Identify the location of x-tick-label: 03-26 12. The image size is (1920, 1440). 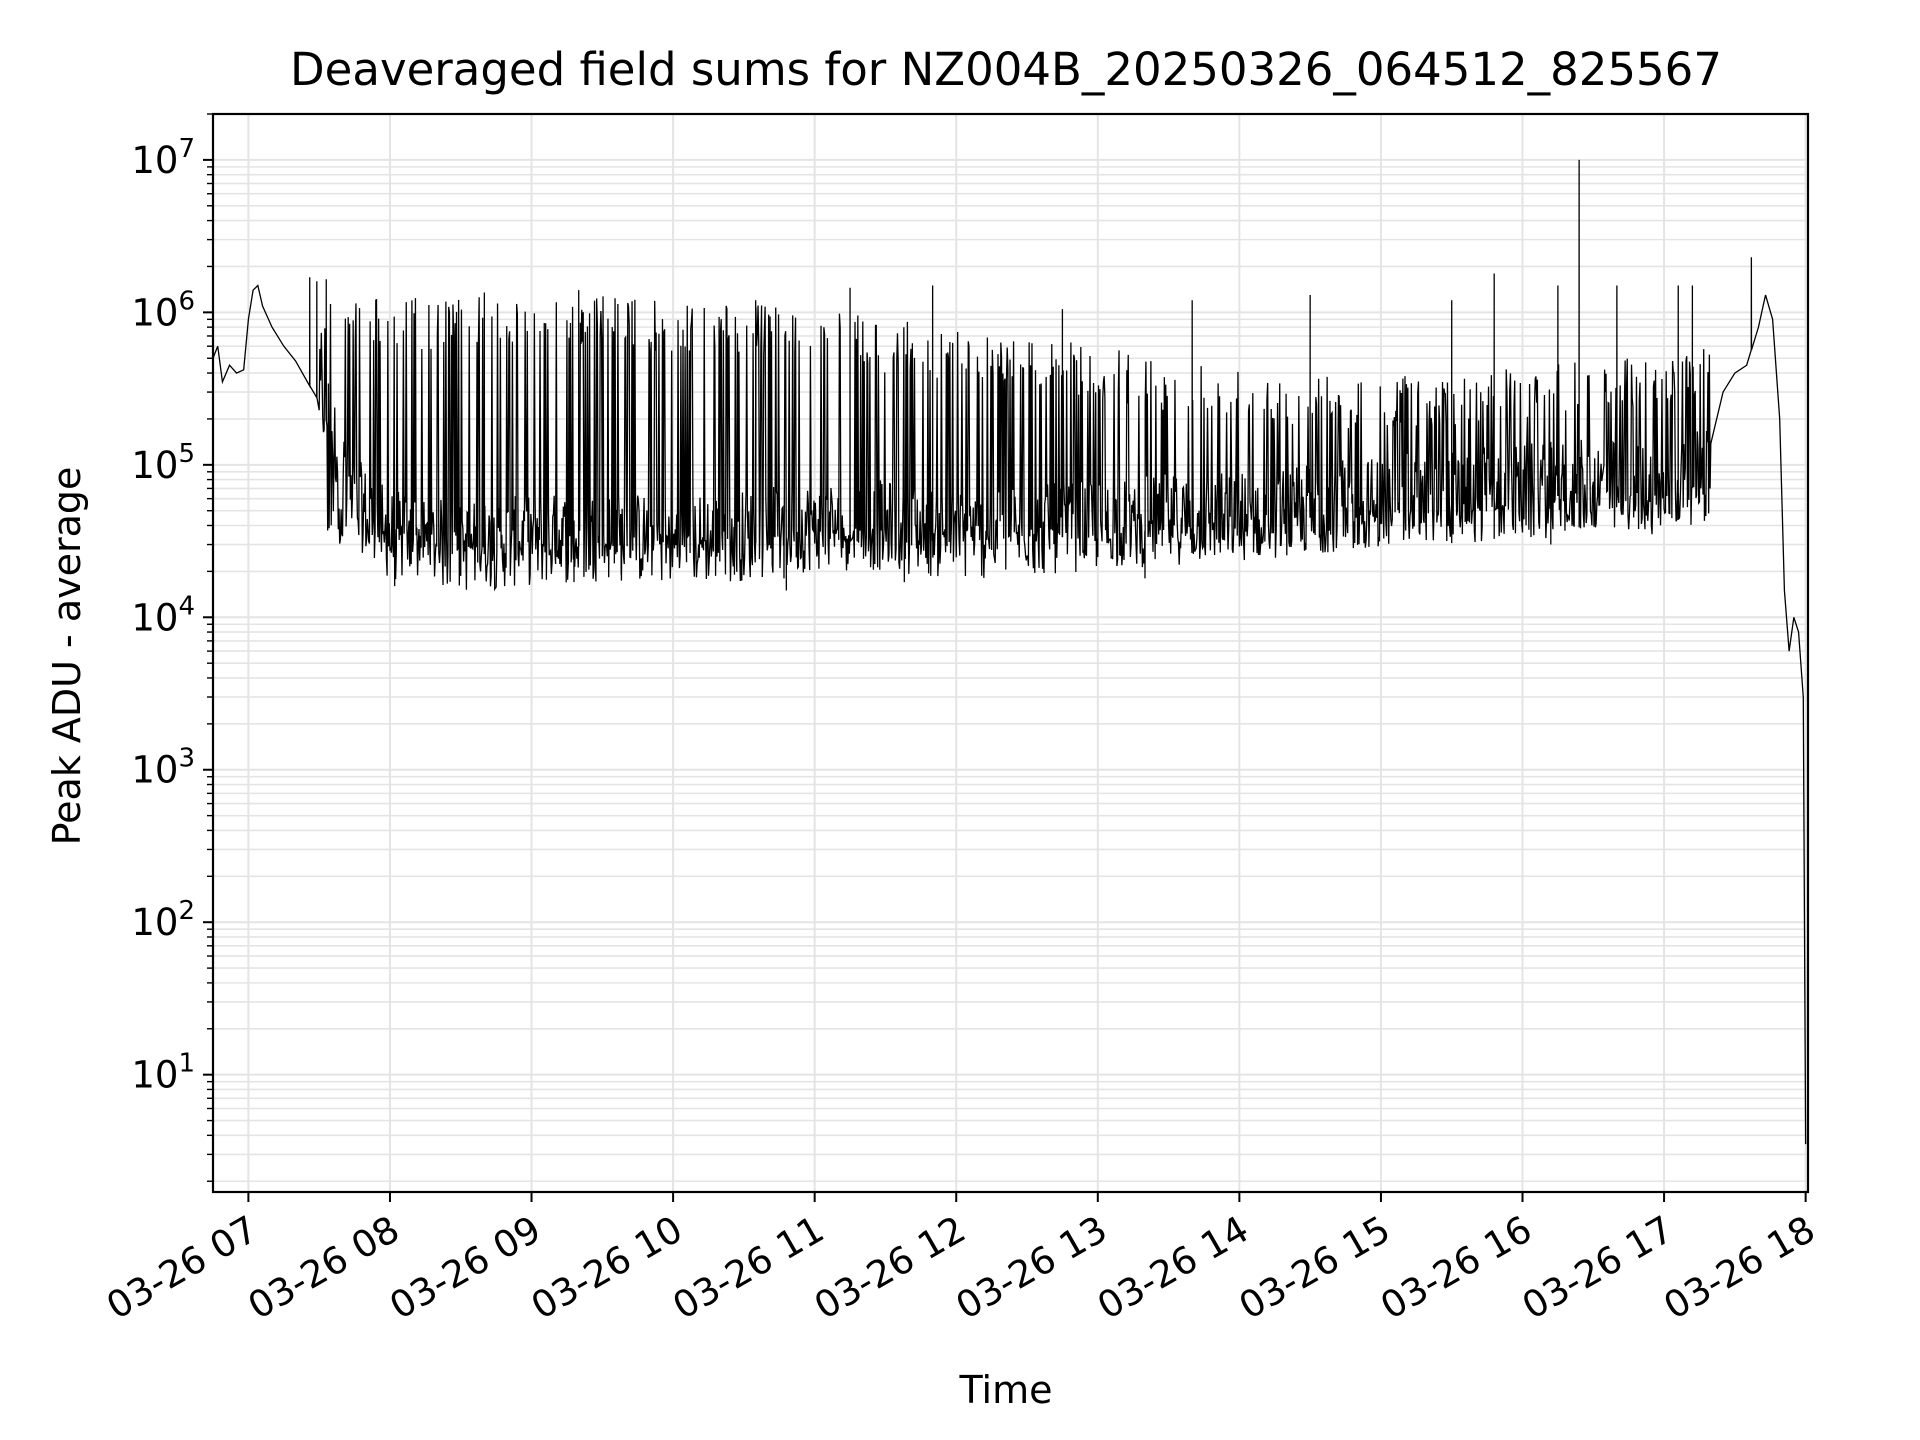
(890, 1268).